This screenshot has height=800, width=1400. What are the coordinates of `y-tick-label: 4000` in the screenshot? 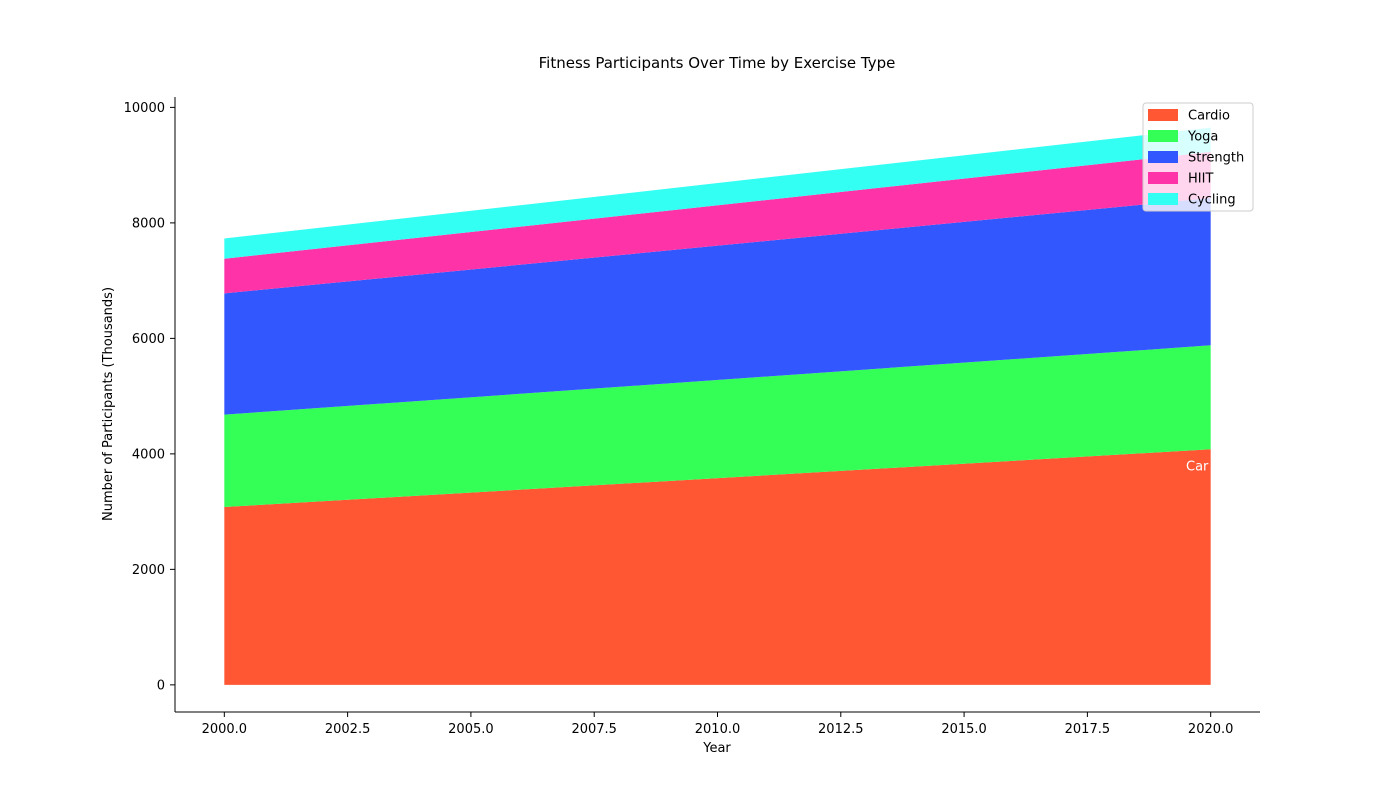 It's located at (148, 454).